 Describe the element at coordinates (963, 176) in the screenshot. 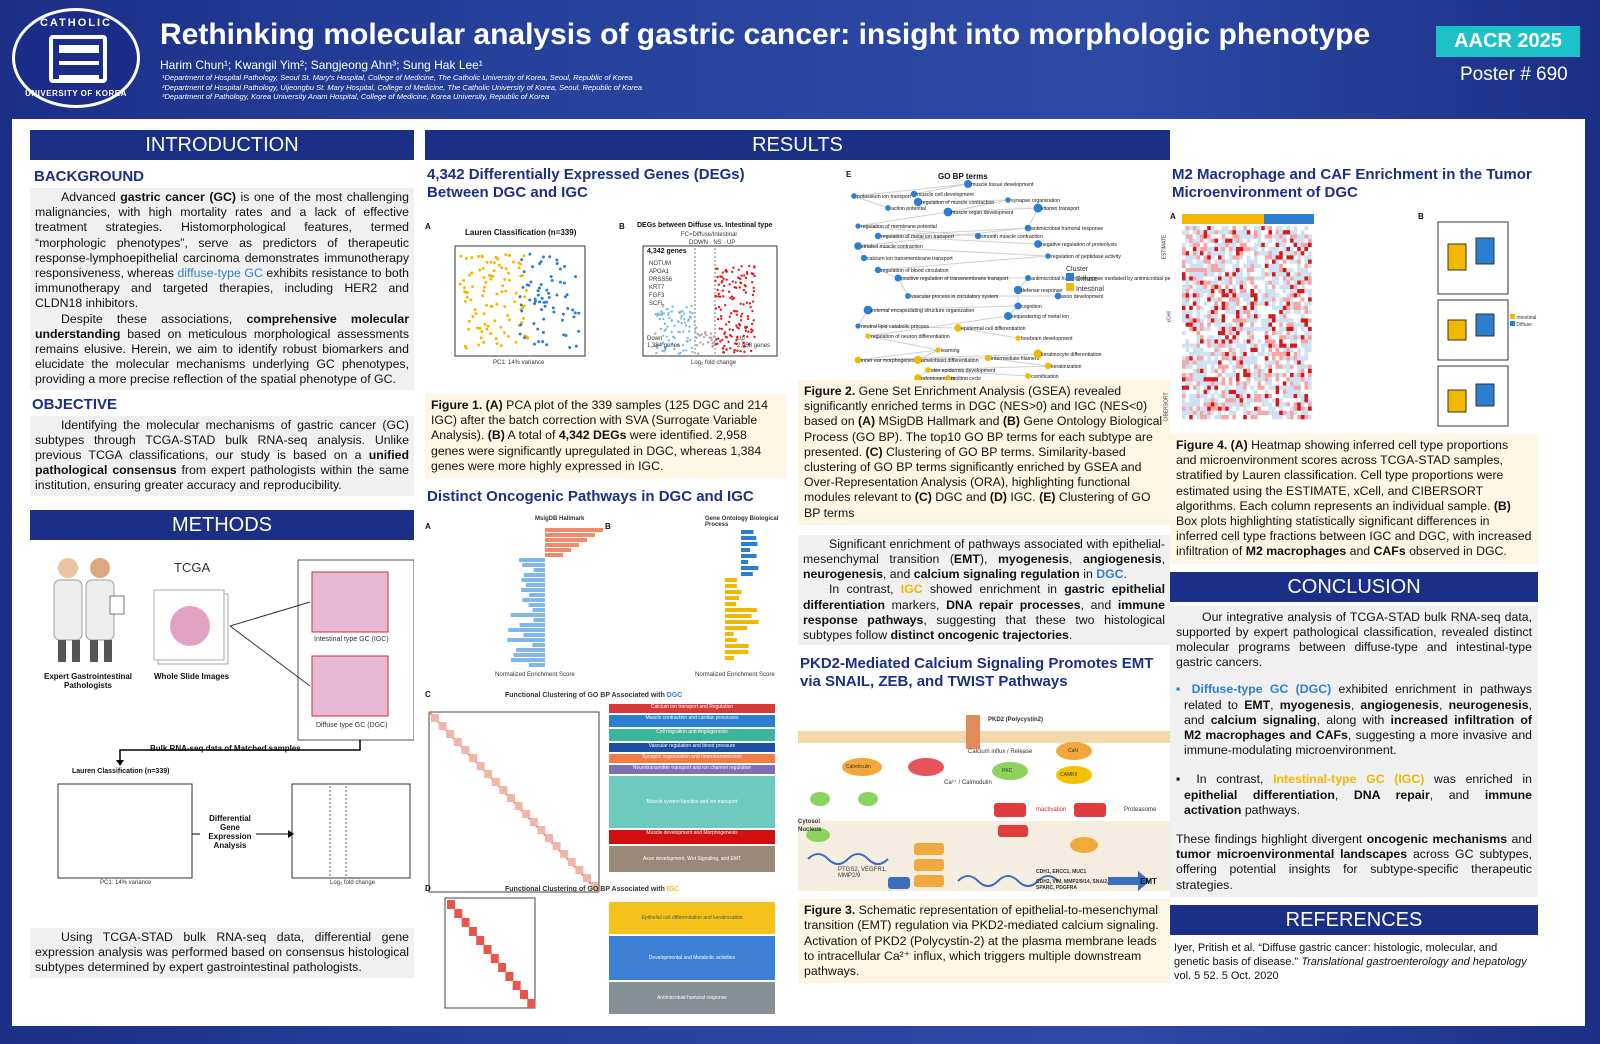

I see `go-network-title: GO BP terms` at that location.